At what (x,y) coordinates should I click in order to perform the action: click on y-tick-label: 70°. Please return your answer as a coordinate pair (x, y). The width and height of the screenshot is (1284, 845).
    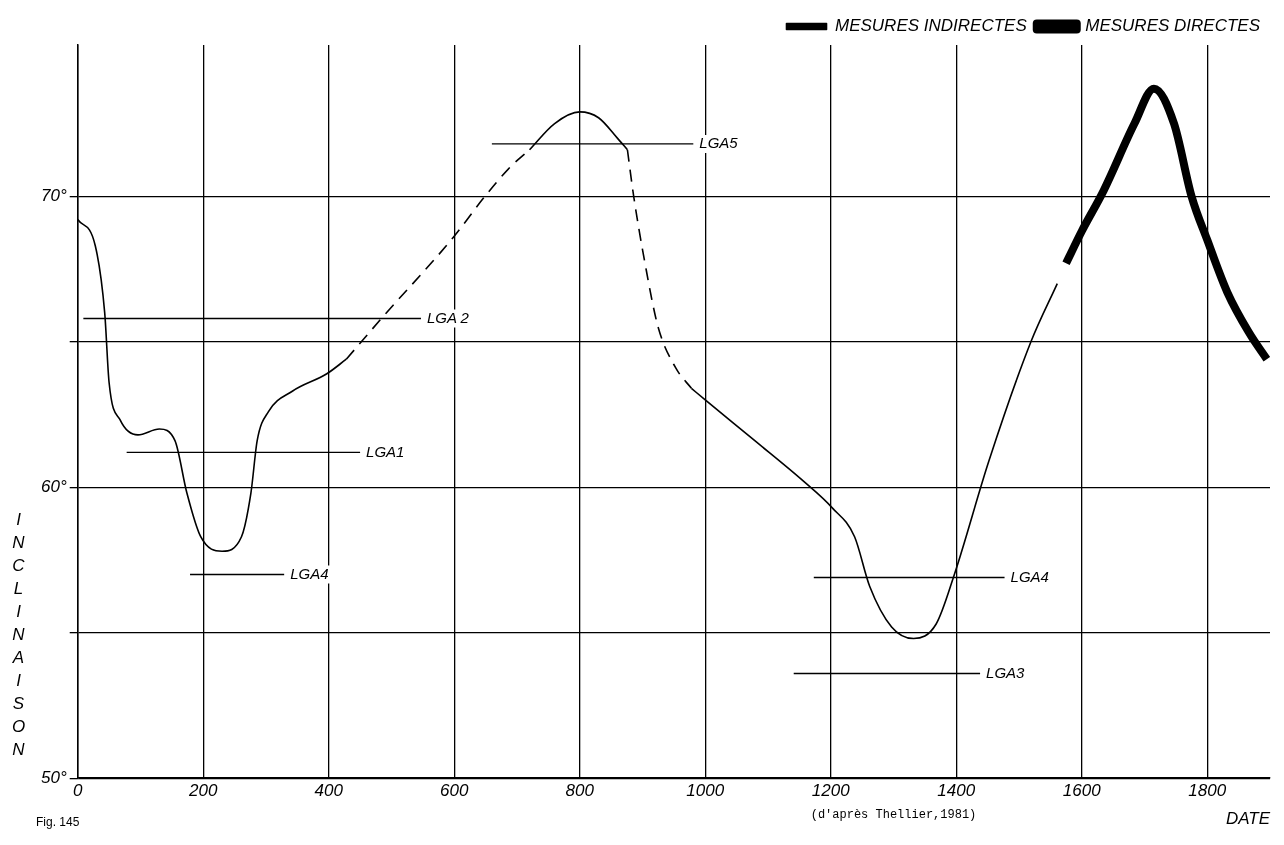
    Looking at the image, I should click on (53, 196).